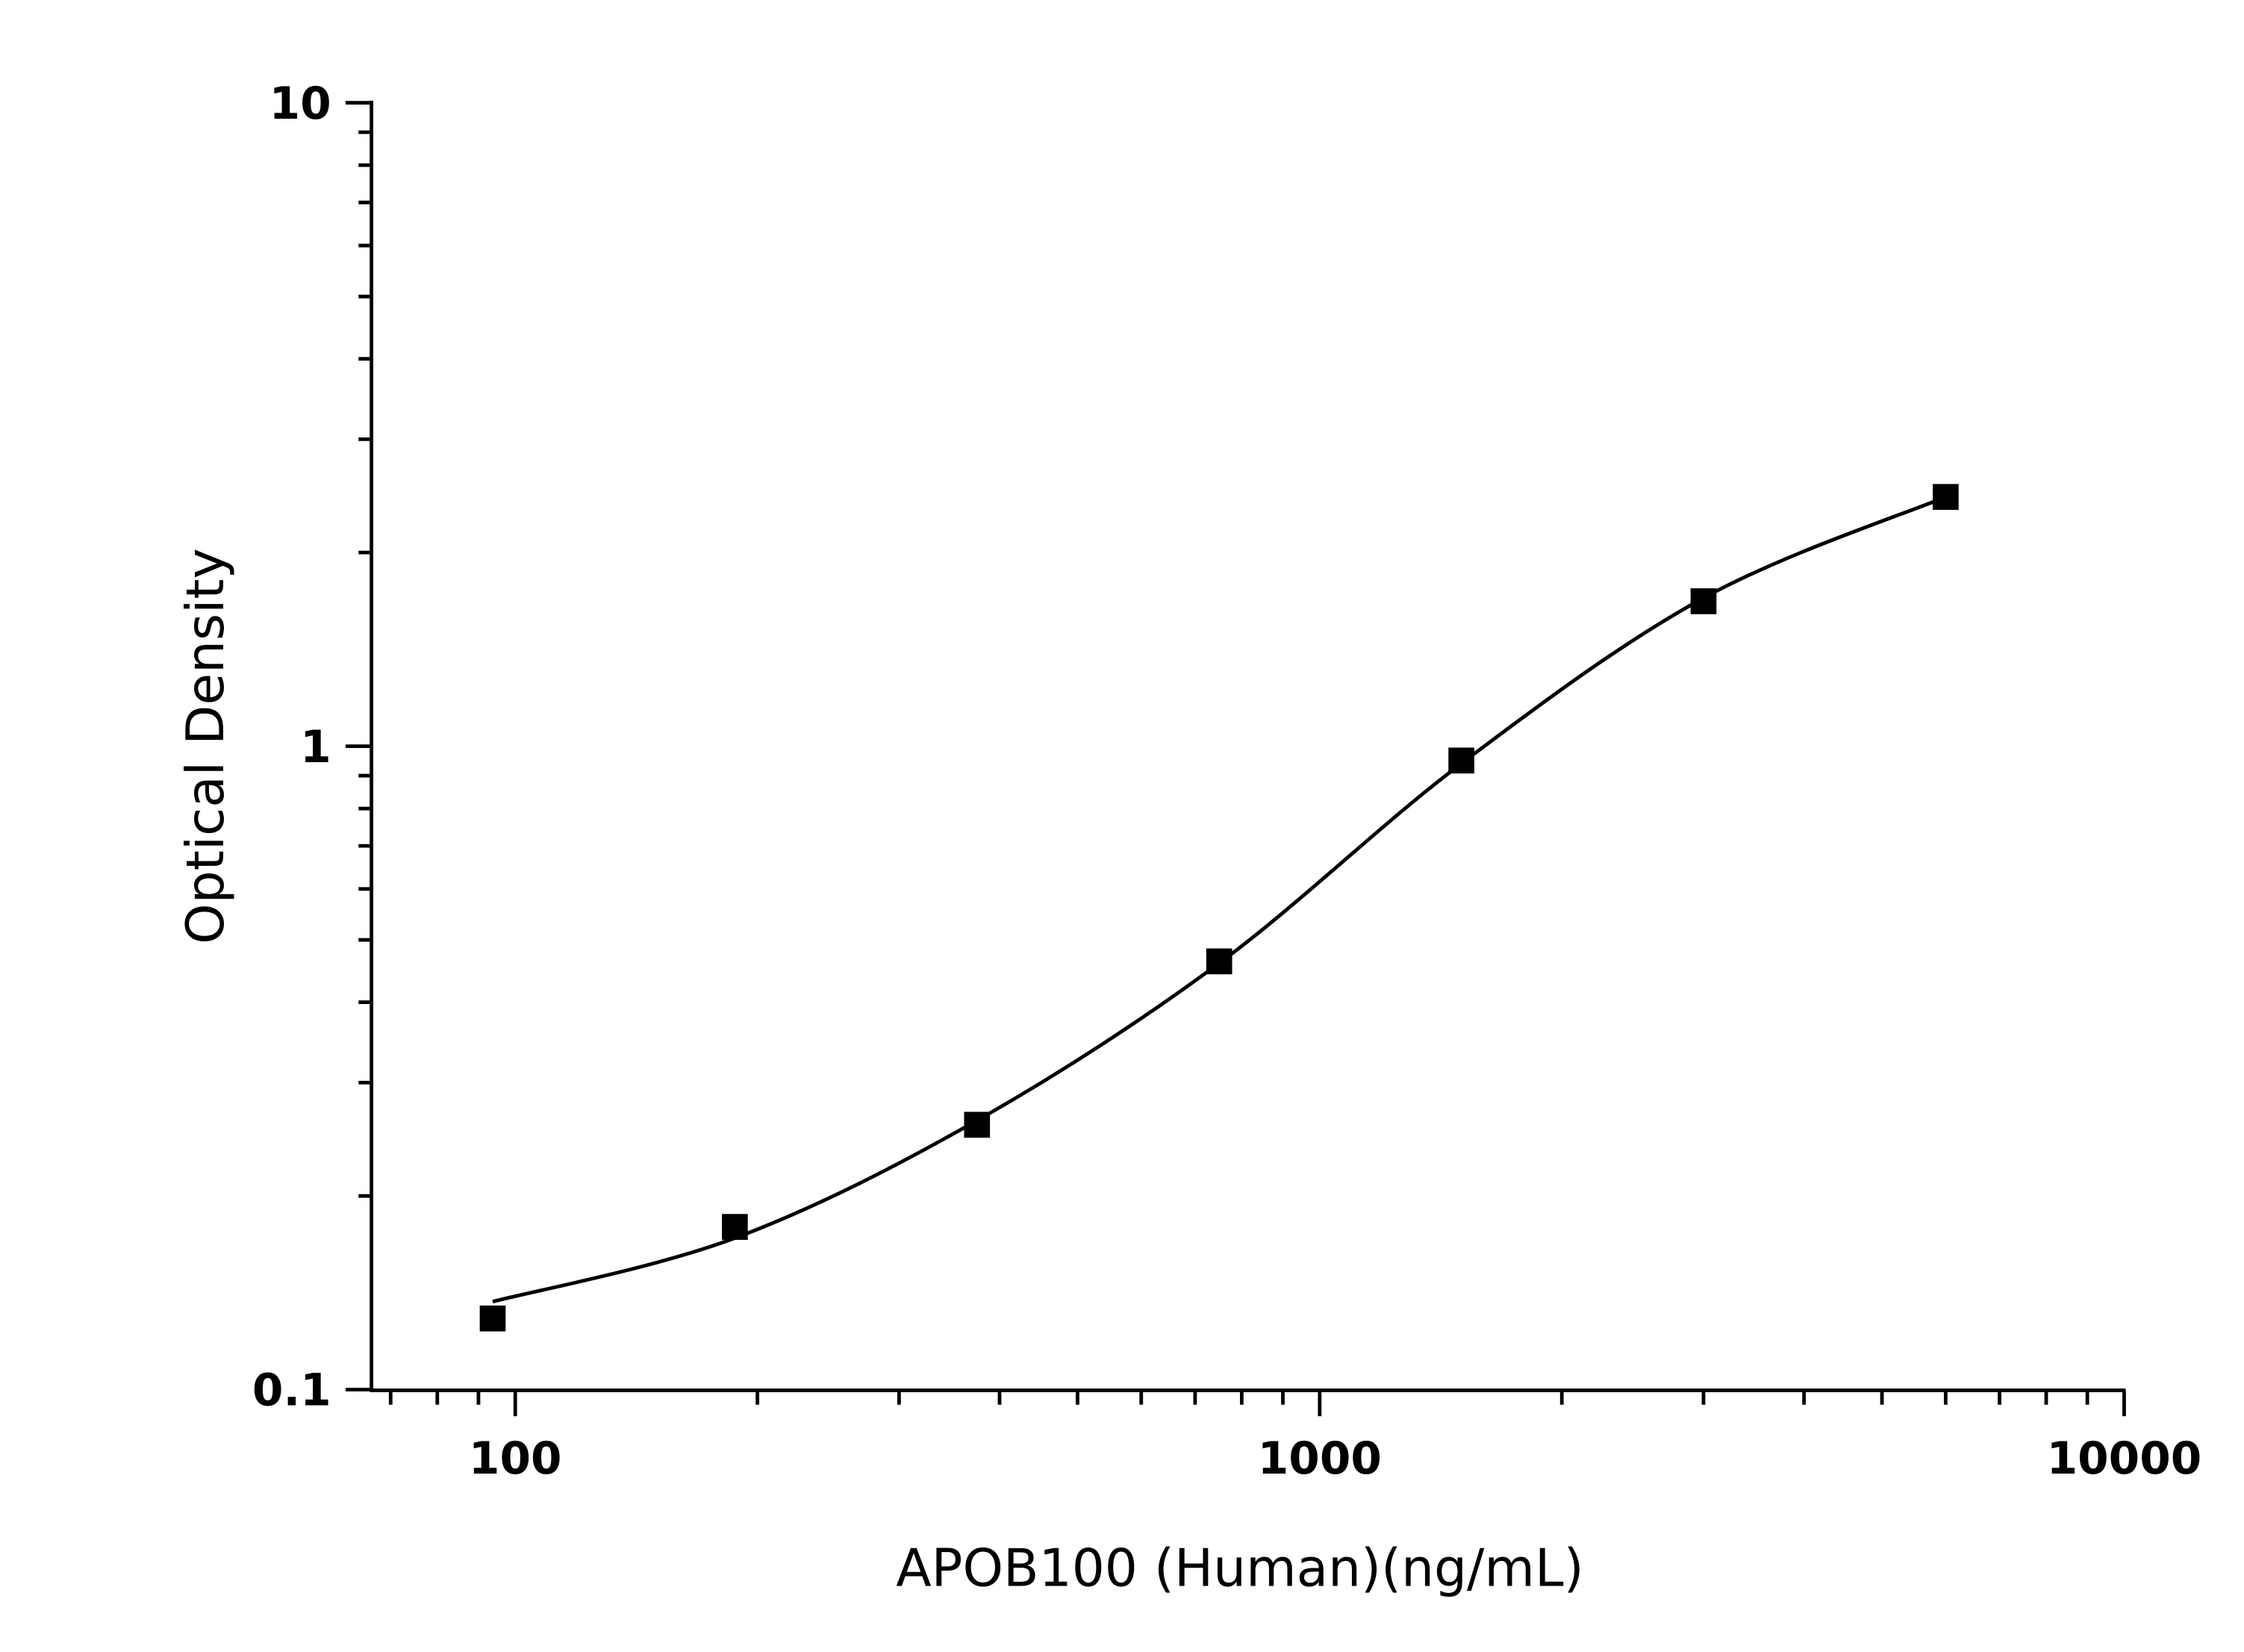 Image resolution: width=2244 pixels, height=1652 pixels. Describe the element at coordinates (315, 747) in the screenshot. I see `y-tick-label: 1` at that location.